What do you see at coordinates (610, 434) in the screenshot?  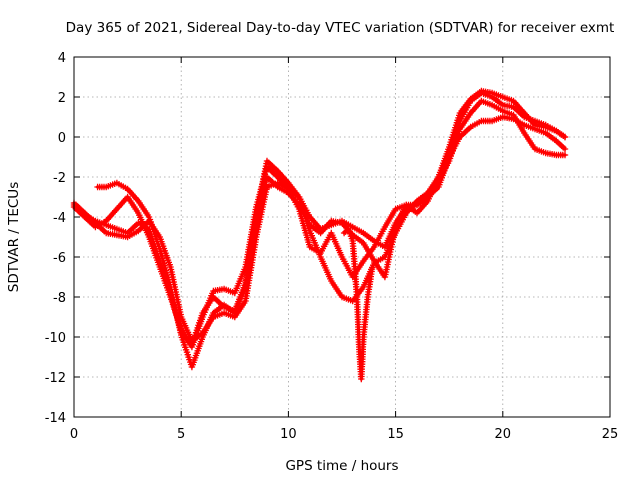 I see `x-tick-label: 25` at bounding box center [610, 434].